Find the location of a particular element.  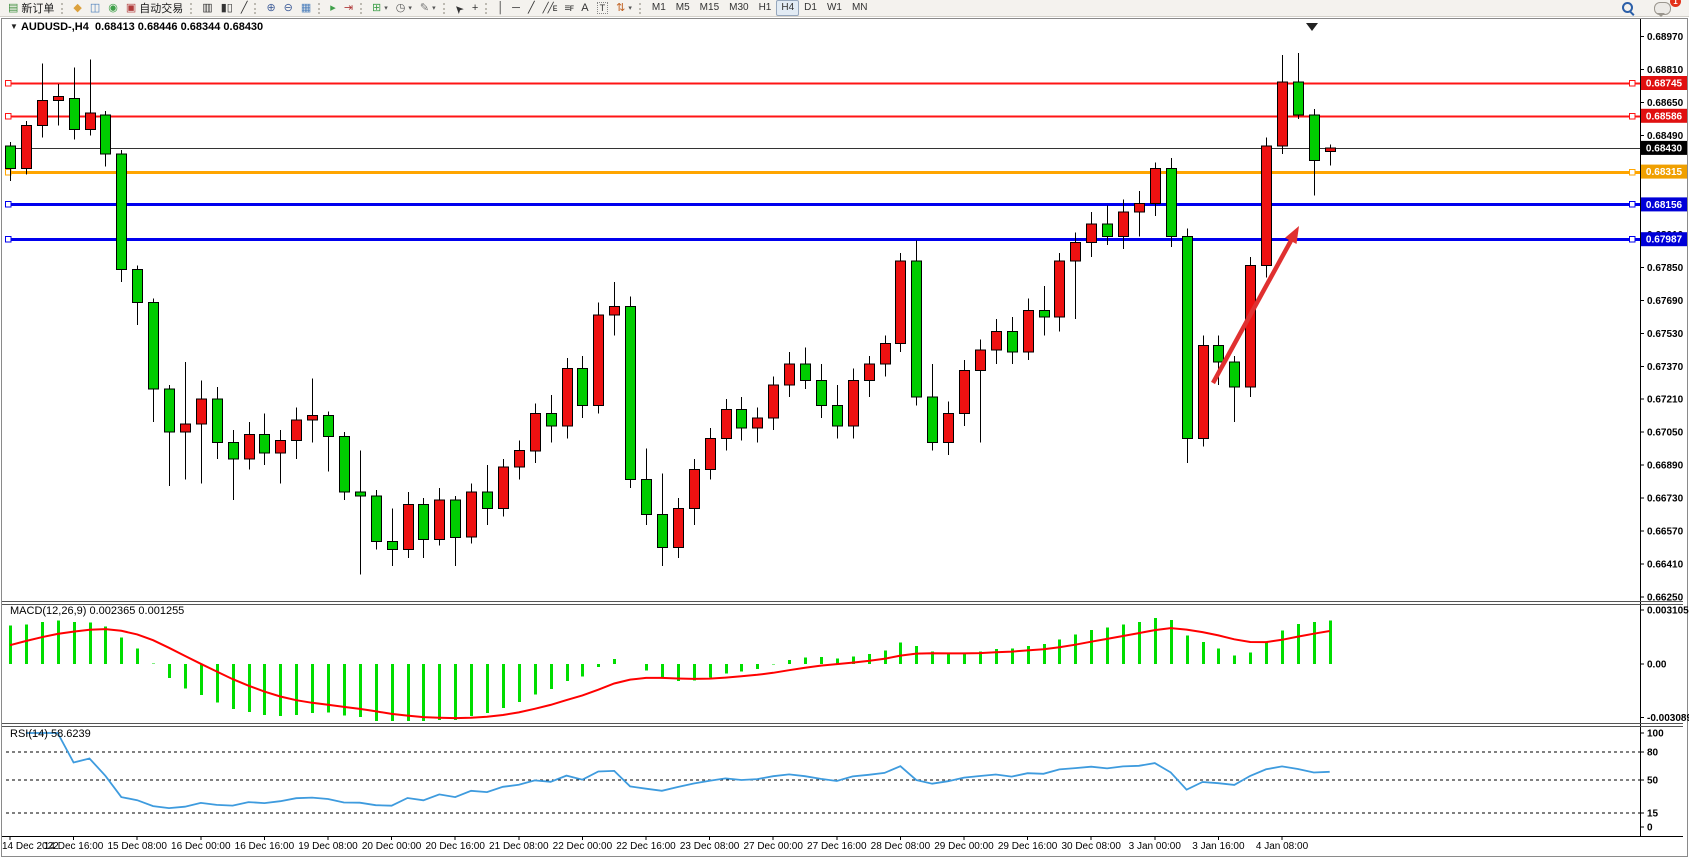

chat-icon is located at coordinates (1662, 9).